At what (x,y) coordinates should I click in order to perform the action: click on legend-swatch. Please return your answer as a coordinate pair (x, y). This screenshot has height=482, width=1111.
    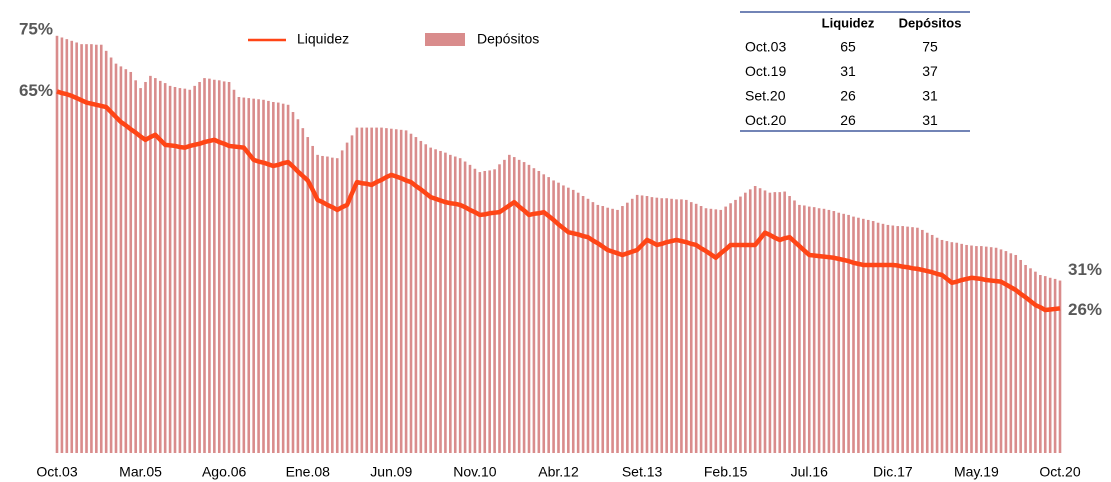
    Looking at the image, I should click on (445, 39).